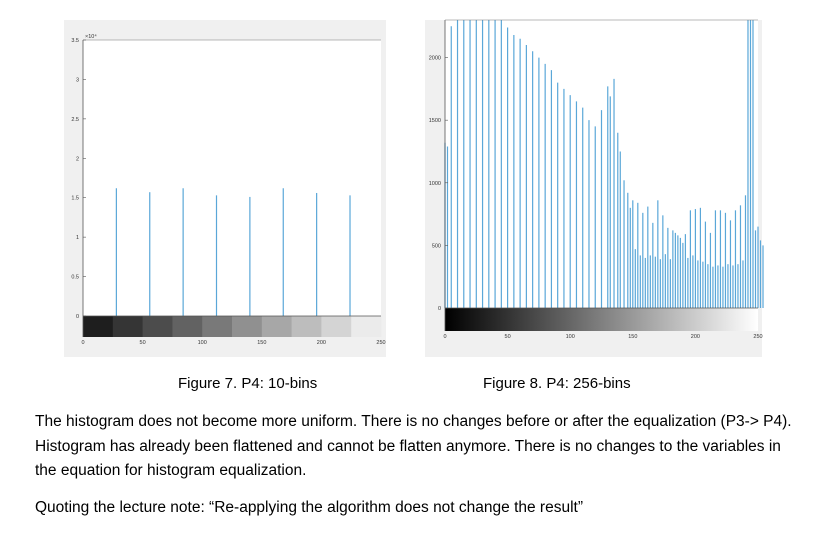 The width and height of the screenshot is (822, 544). I want to click on fig7-x-tick-label: 250, so click(380, 343).